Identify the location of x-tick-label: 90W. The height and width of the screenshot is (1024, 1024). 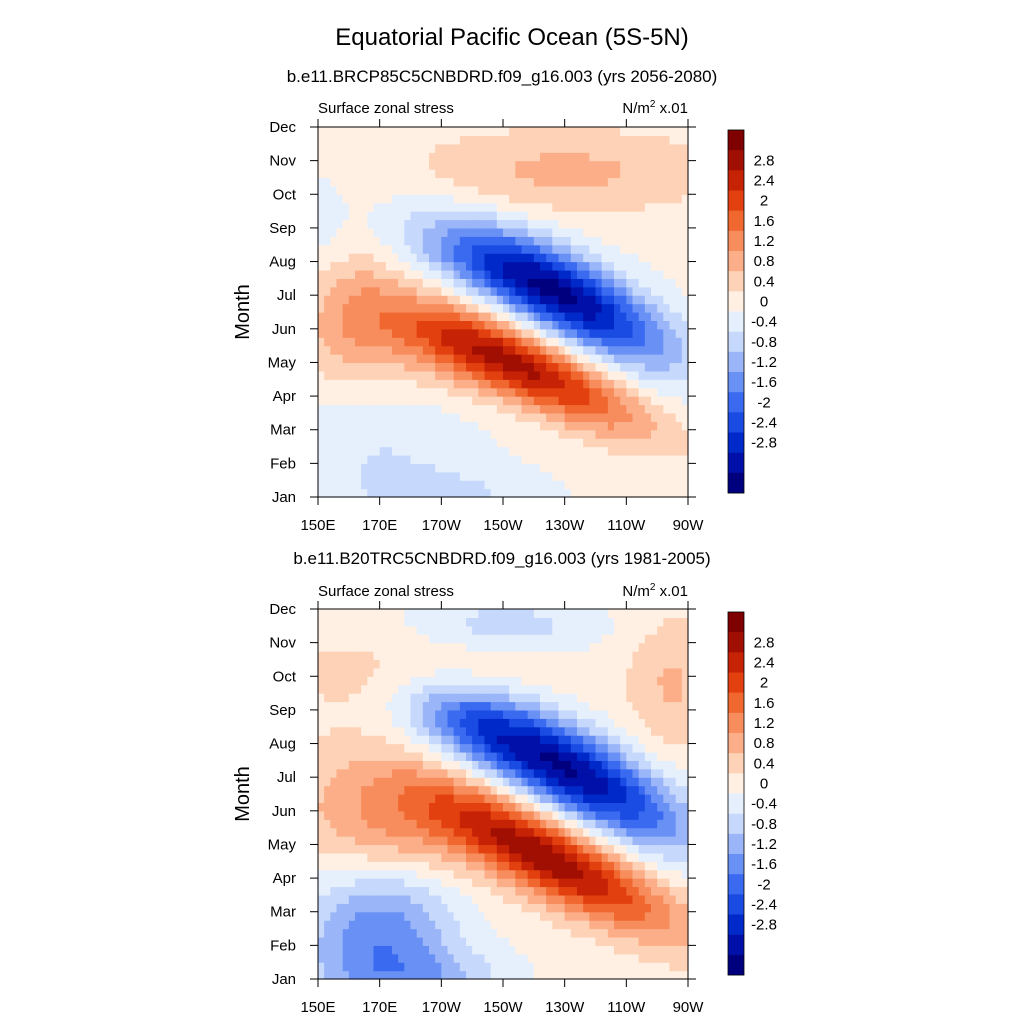
(689, 525).